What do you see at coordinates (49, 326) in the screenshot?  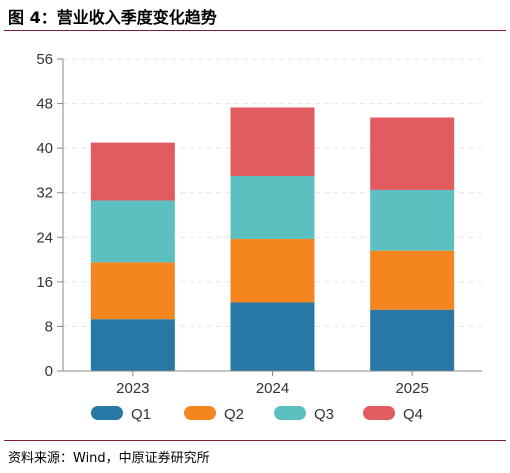 I see `y-tick-label: 8` at bounding box center [49, 326].